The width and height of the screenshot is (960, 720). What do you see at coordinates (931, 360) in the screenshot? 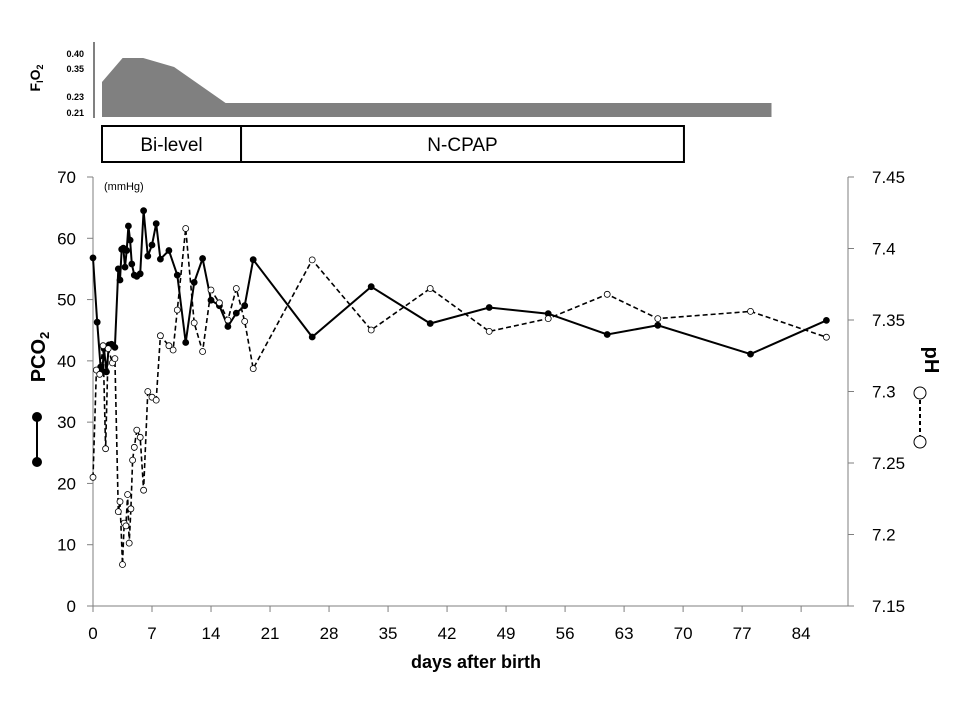
I see `ph-axis-label: pH` at bounding box center [931, 360].